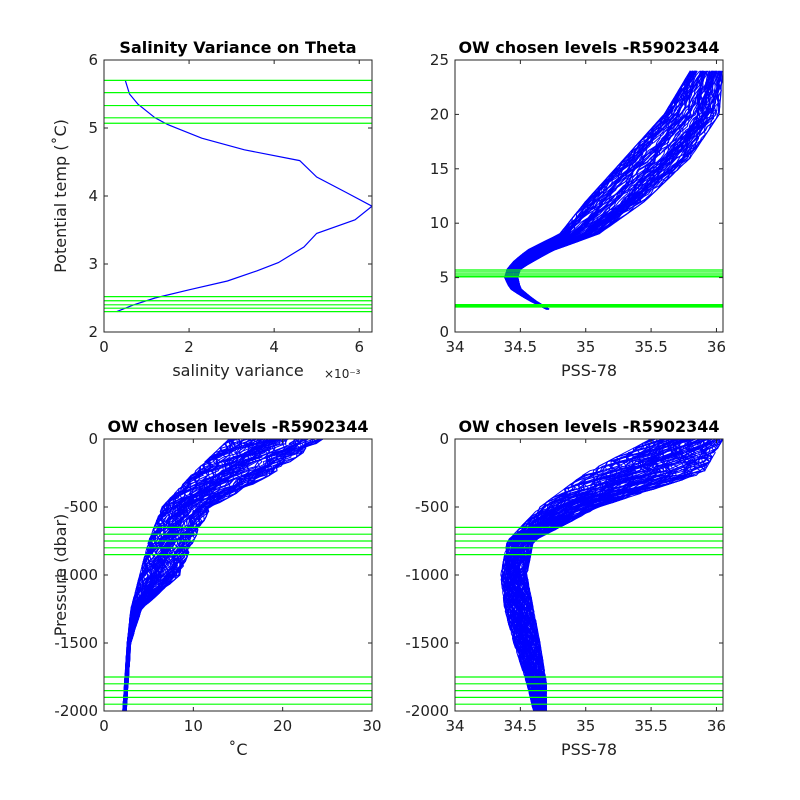 This screenshot has height=800, width=800. I want to click on y-tick-label: 4, so click(93, 196).